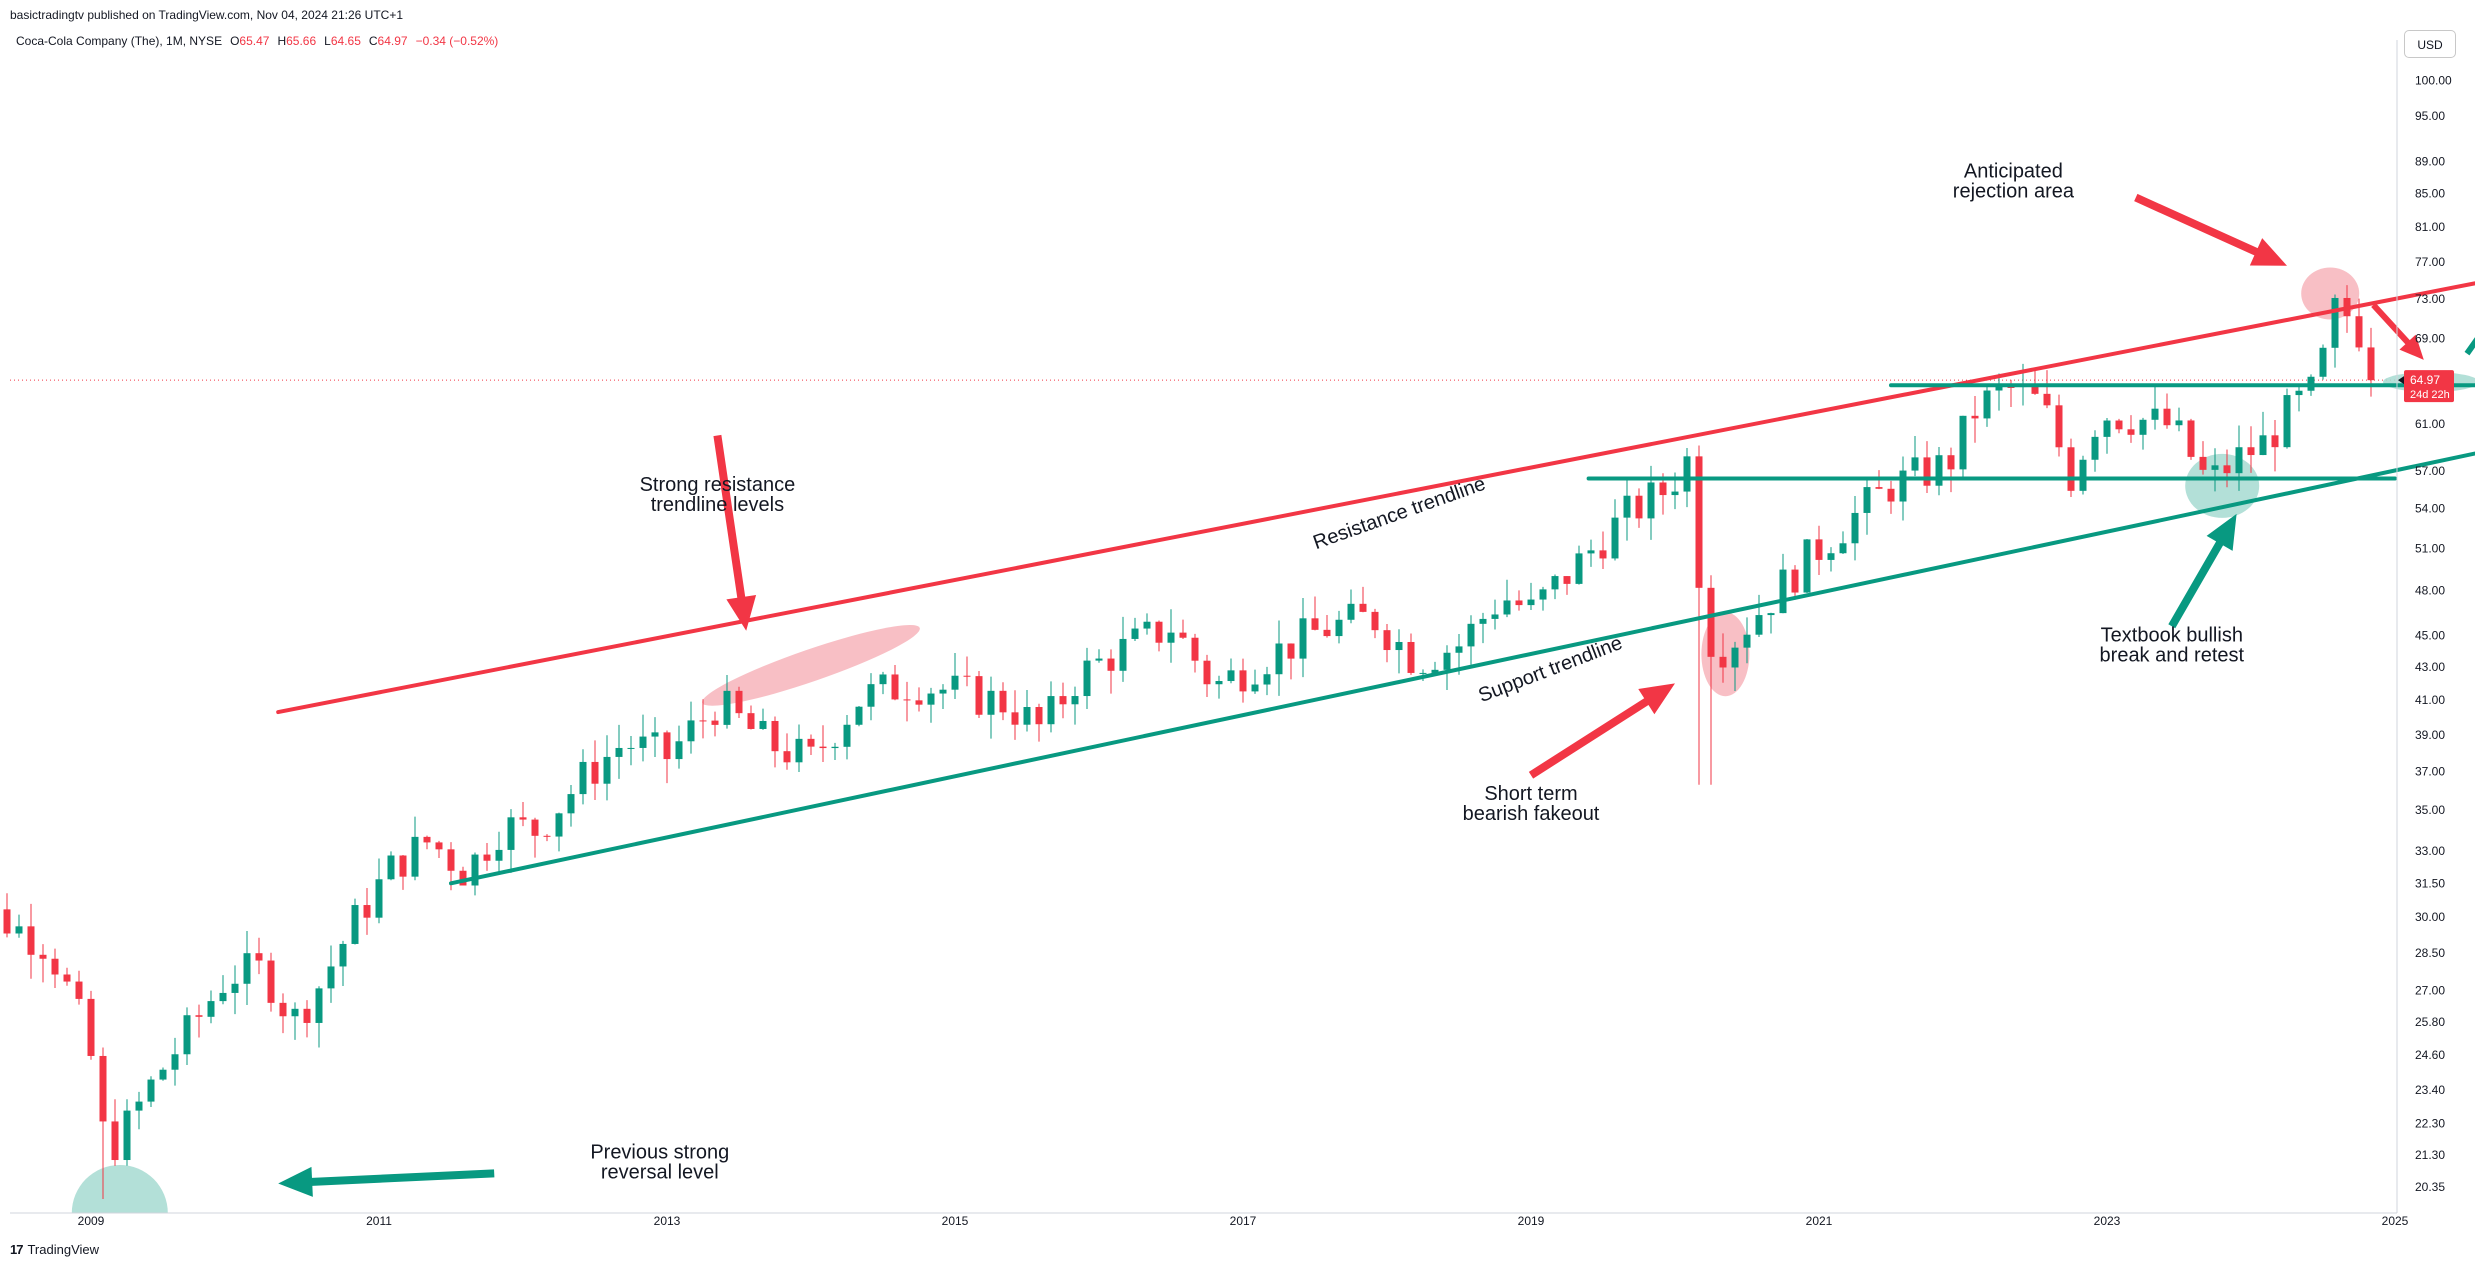 This screenshot has height=1268, width=2475. What do you see at coordinates (119, 41) in the screenshot?
I see `symbol-name: Coca-Cola Company (The), 1M, NYSE` at bounding box center [119, 41].